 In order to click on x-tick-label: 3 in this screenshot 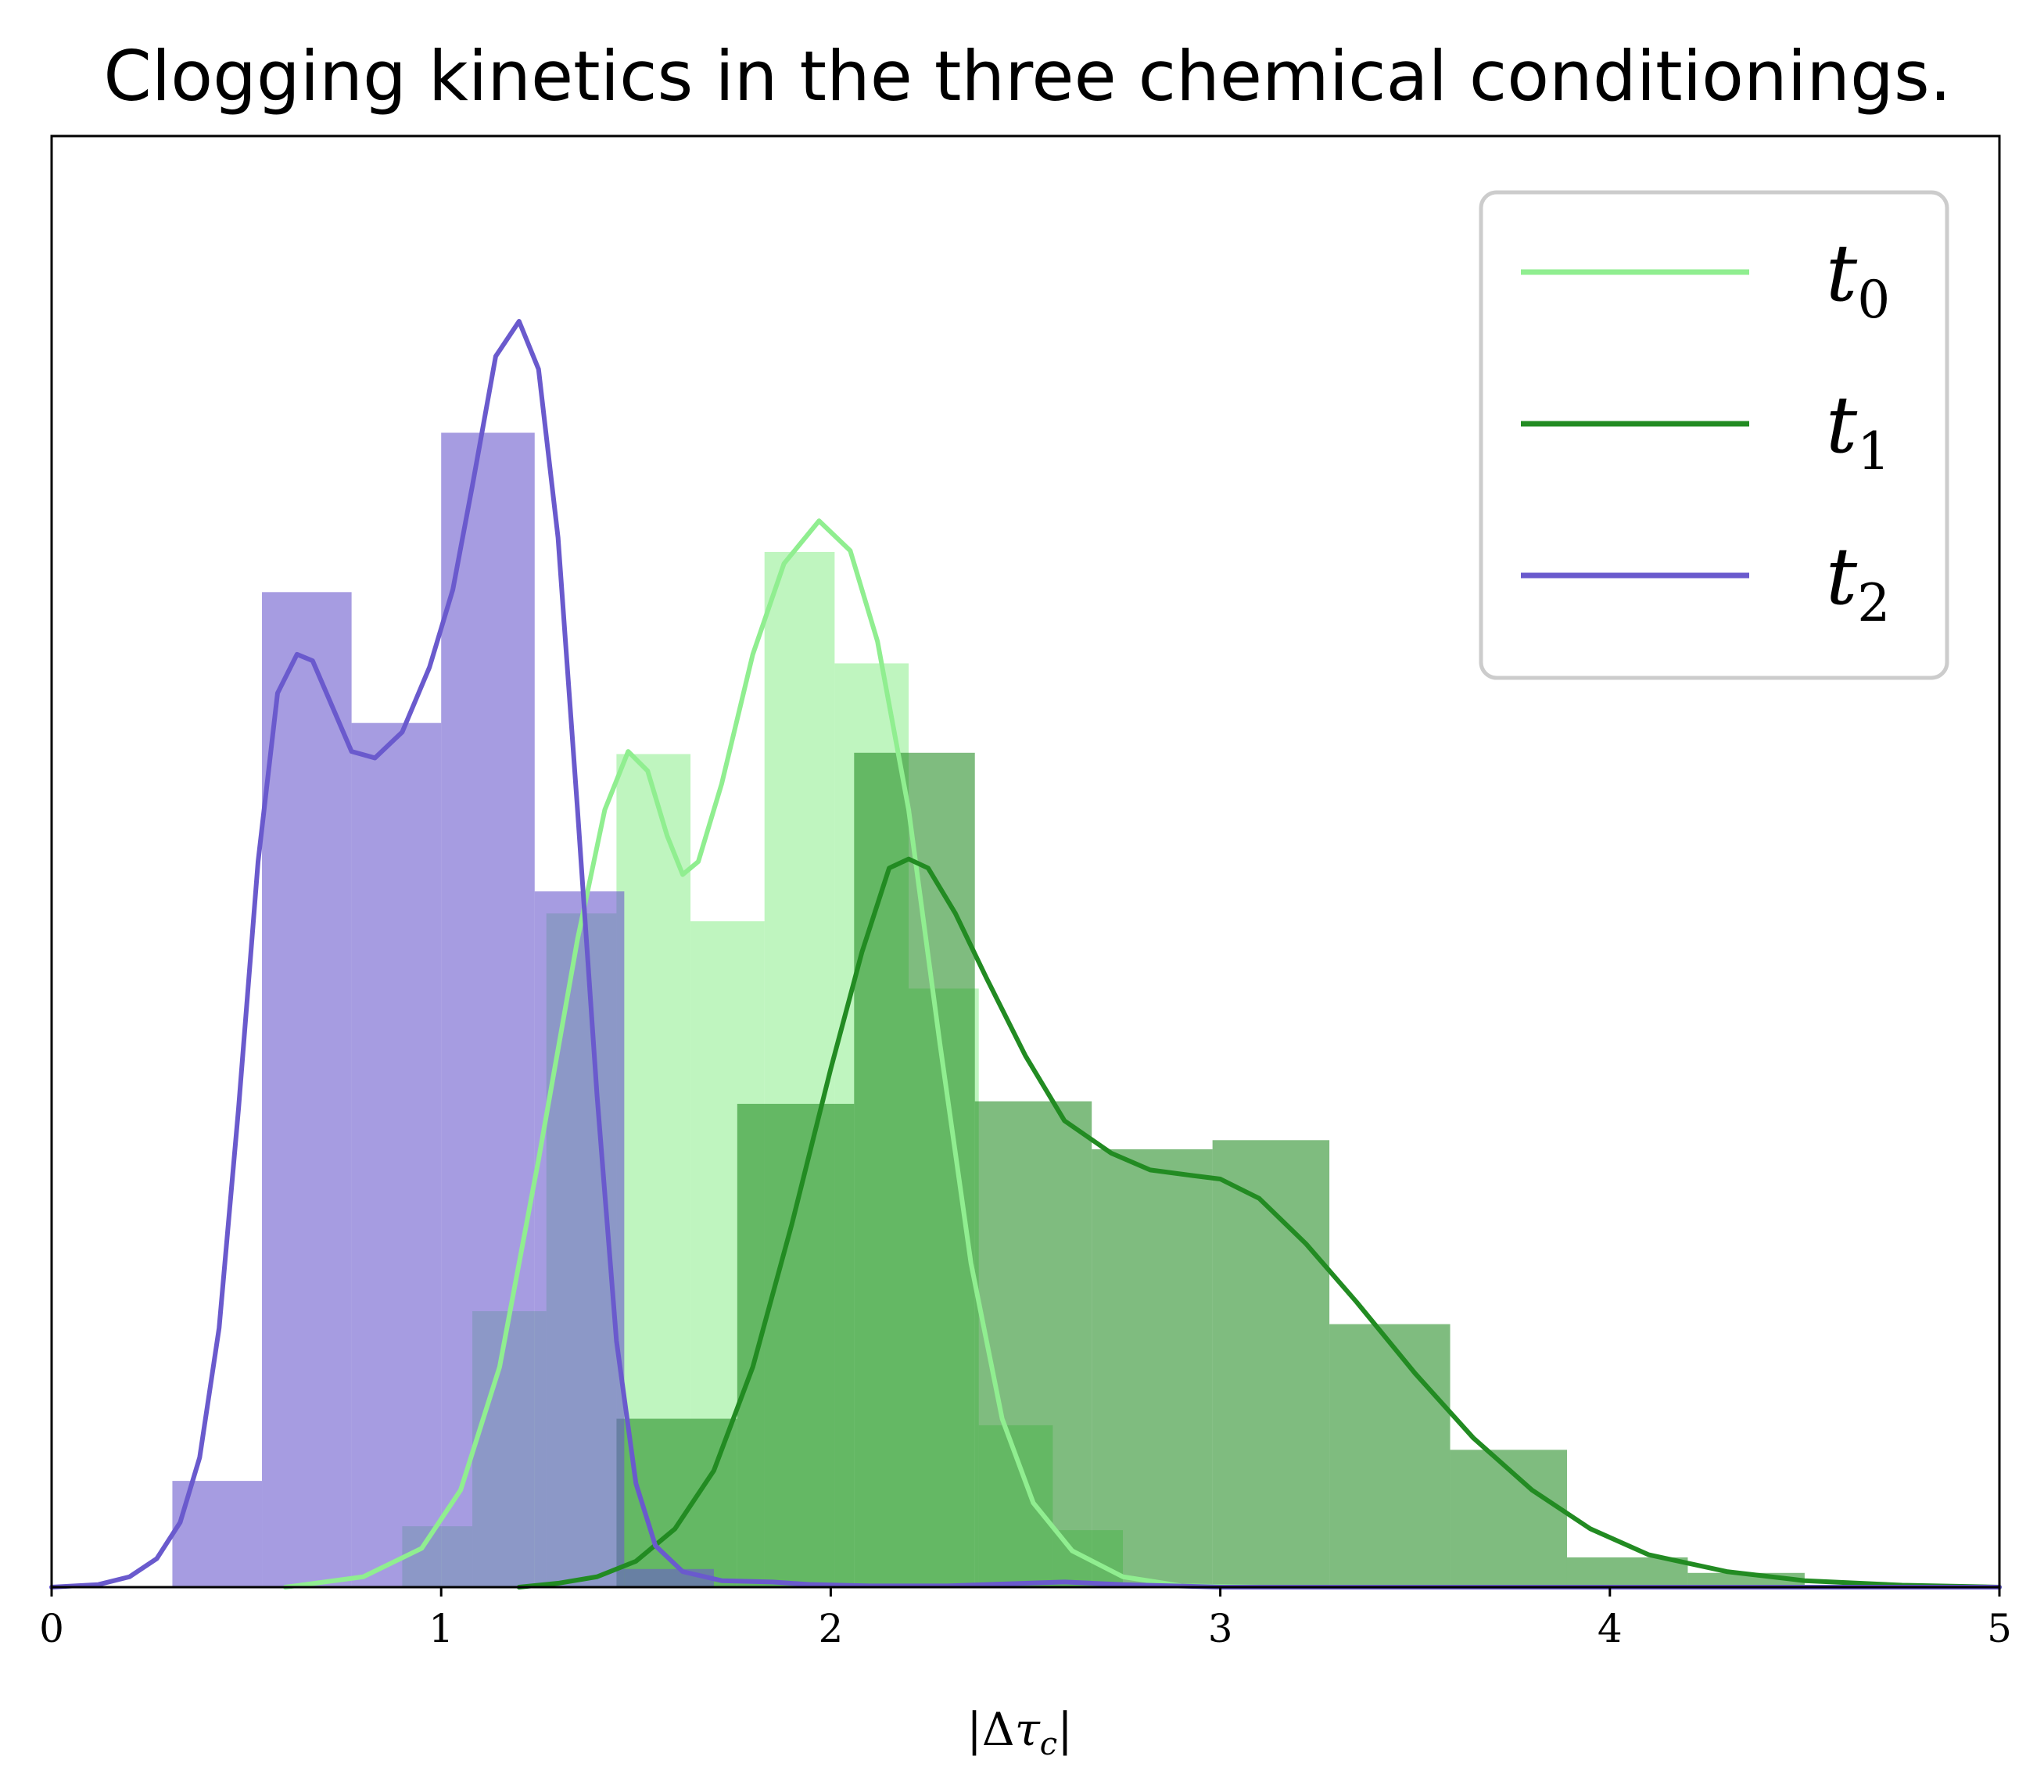, I will do `click(1220, 1629)`.